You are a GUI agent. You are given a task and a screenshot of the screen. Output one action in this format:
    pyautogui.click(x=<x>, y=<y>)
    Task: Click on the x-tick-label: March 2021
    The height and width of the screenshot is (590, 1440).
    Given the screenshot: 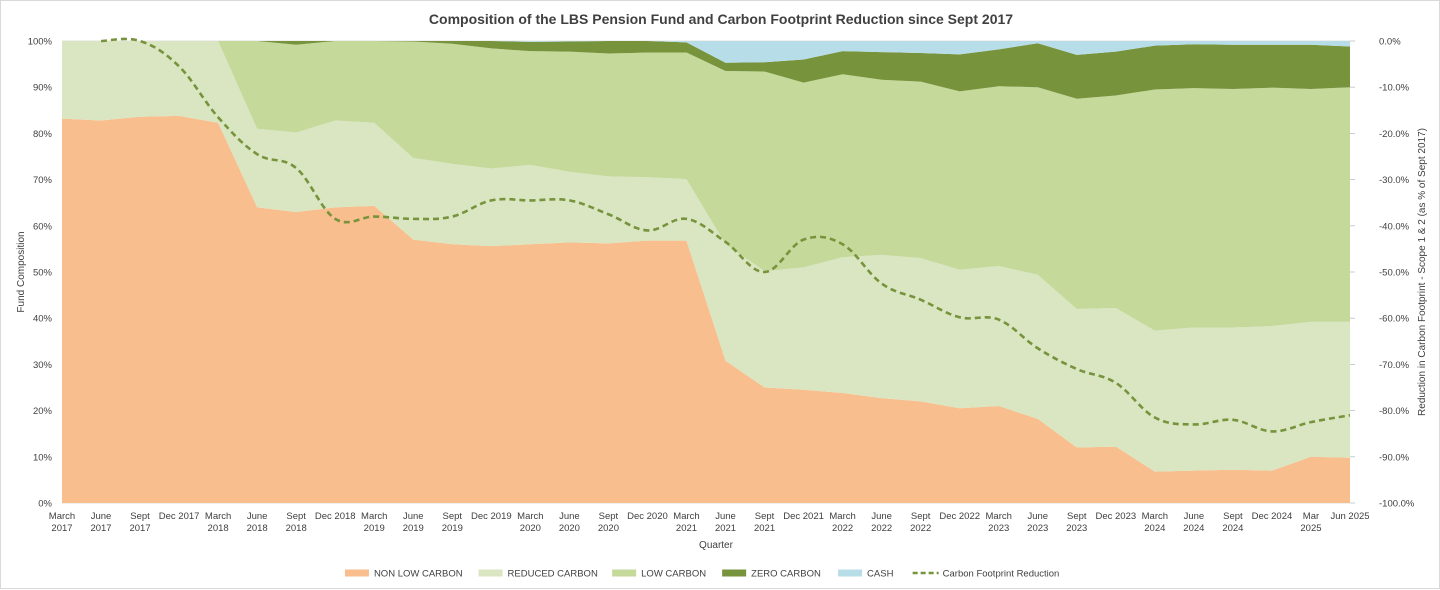 What is the action you would take?
    pyautogui.click(x=686, y=522)
    